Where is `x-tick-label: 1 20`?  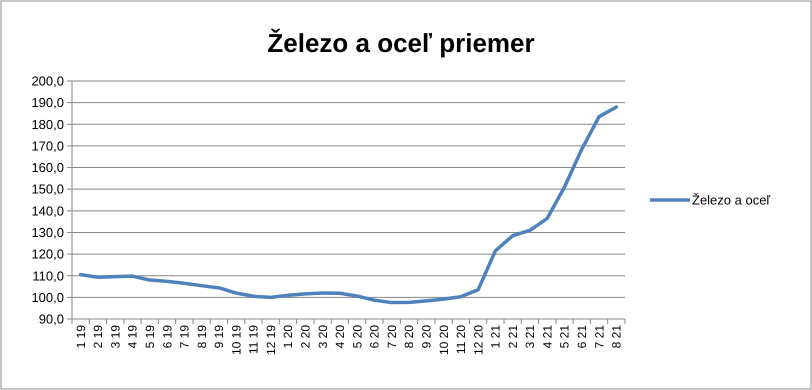 x-tick-label: 1 20 is located at coordinates (288, 336).